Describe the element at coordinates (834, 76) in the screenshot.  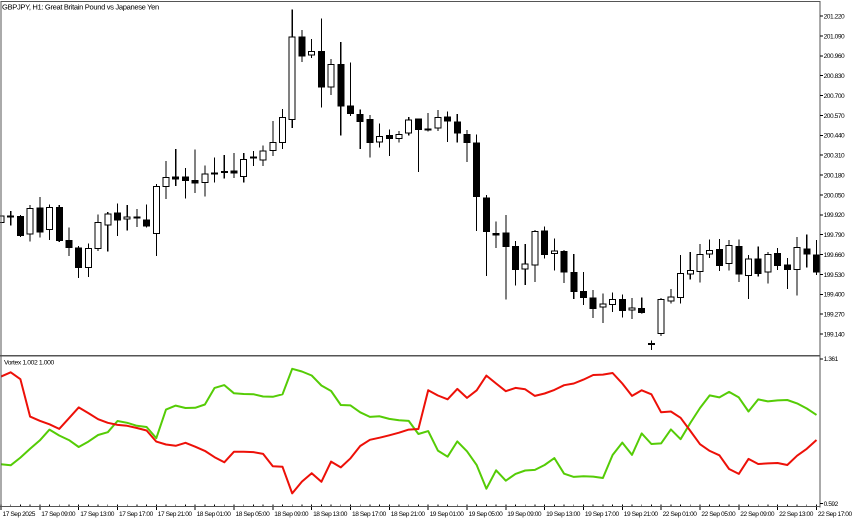
I see `svg-text: 200.830` at that location.